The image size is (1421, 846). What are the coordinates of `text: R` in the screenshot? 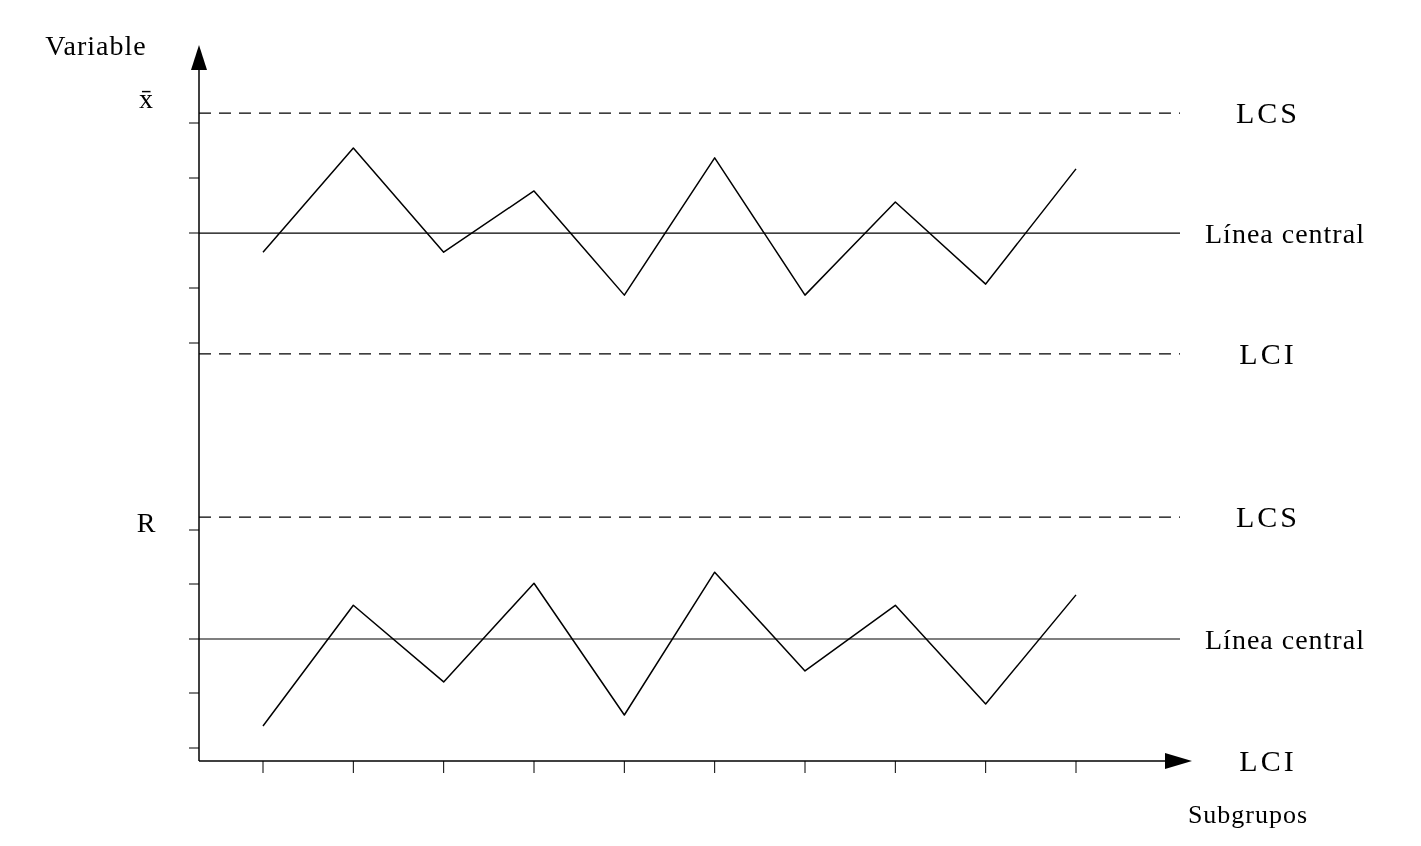 It's located at (146, 523).